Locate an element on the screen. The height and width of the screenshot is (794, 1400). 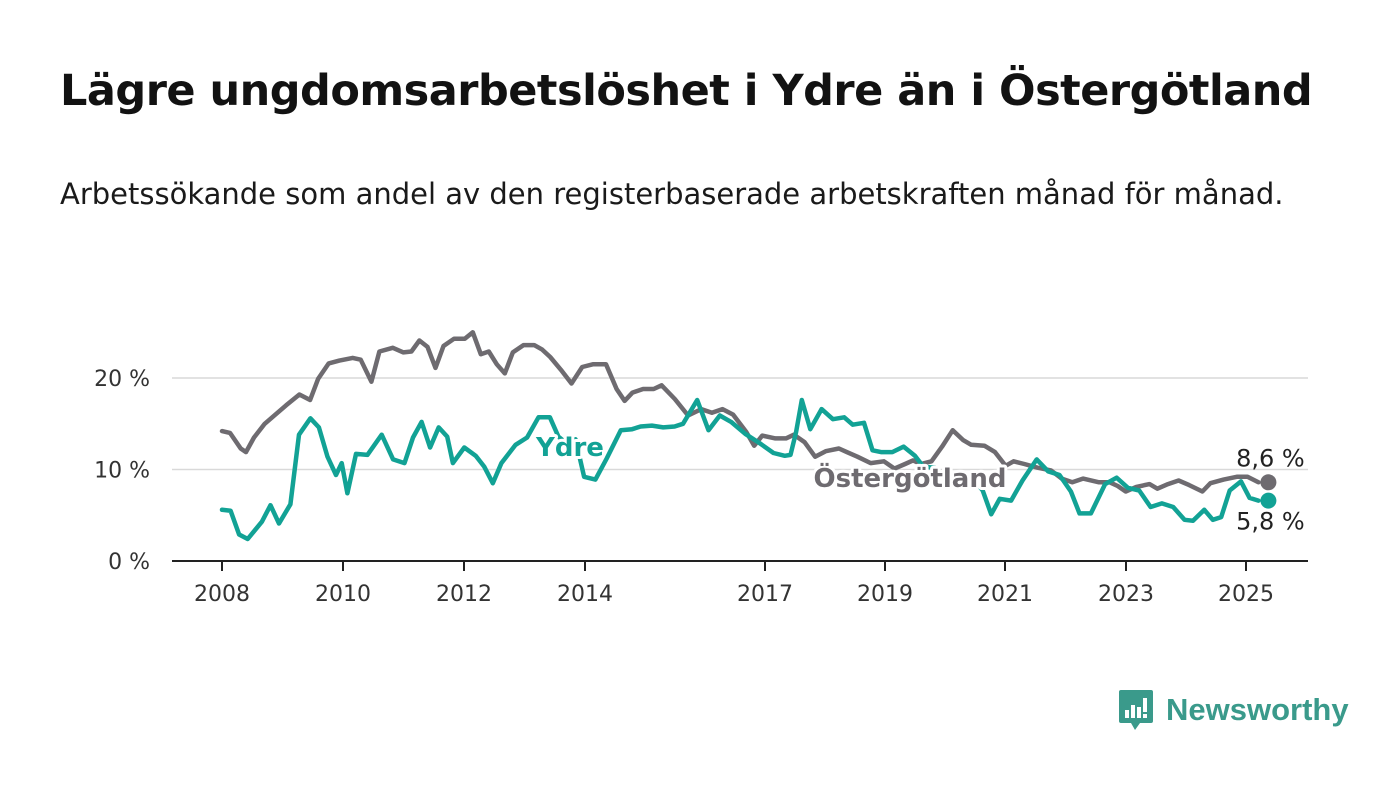
y-axis-ticks: 0 % 10 % 20 % is located at coordinates (122, 471).